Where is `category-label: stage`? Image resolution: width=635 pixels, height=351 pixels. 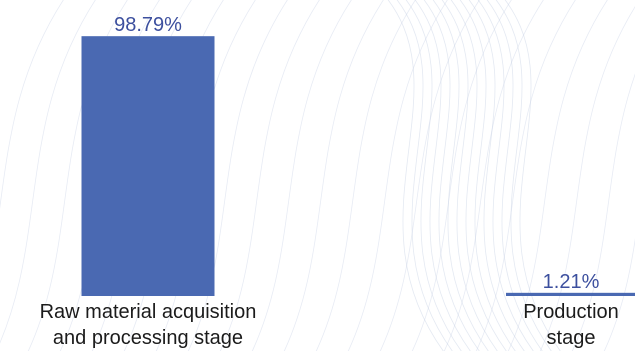 category-label: stage is located at coordinates (571, 338).